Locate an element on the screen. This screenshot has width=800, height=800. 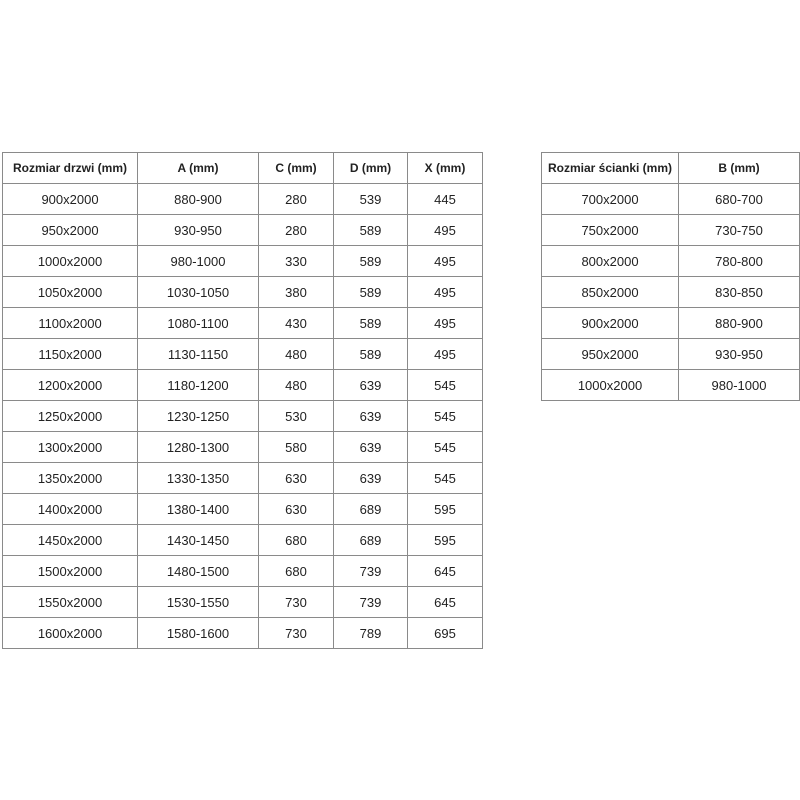
table-row: 950x2000 930-950 280 589 495 is located at coordinates (242, 230).